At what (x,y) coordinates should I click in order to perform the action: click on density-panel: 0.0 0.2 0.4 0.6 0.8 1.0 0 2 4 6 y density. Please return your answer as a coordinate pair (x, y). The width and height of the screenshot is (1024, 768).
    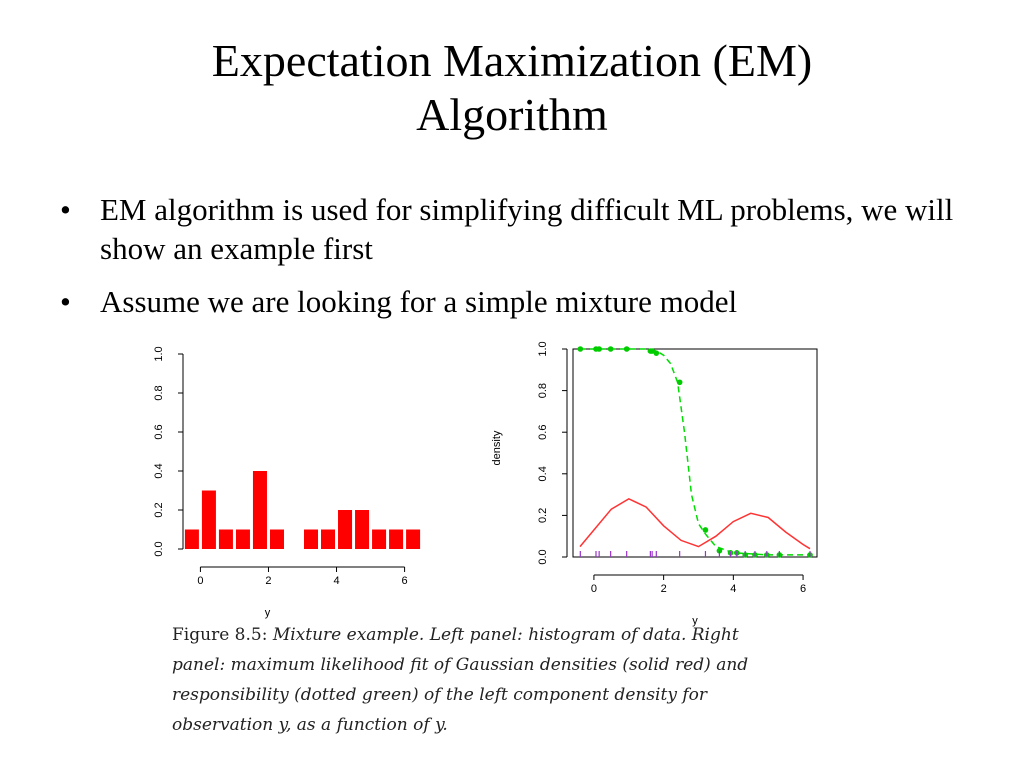
    Looking at the image, I should click on (654, 484).